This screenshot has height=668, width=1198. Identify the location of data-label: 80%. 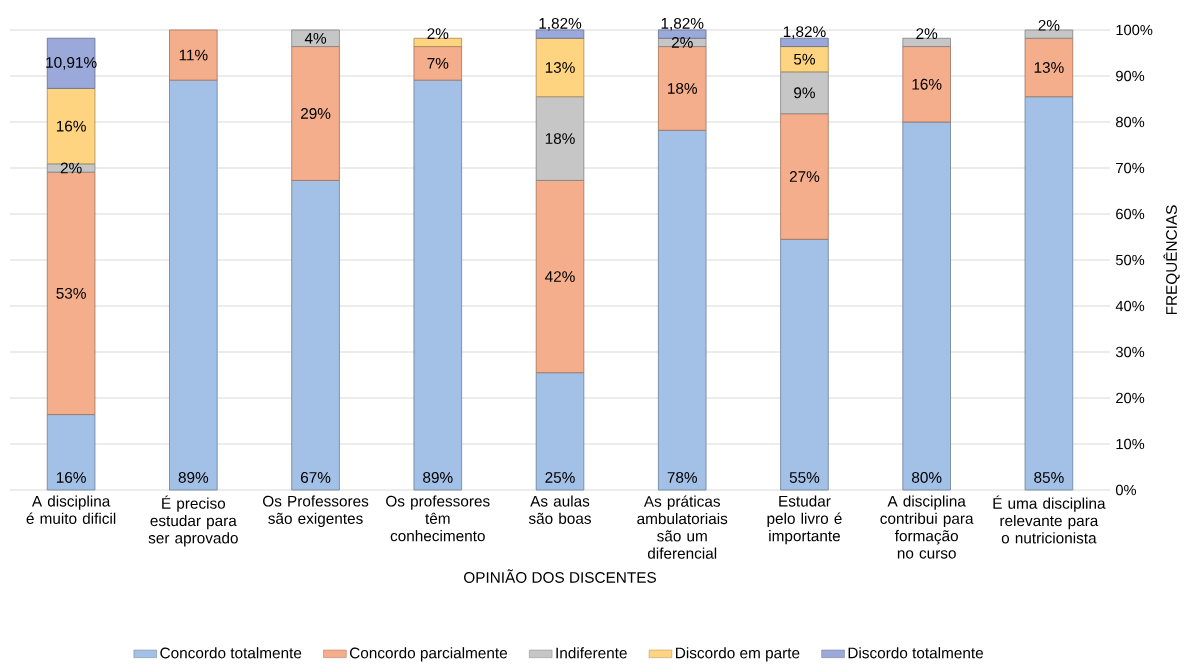
(926, 477).